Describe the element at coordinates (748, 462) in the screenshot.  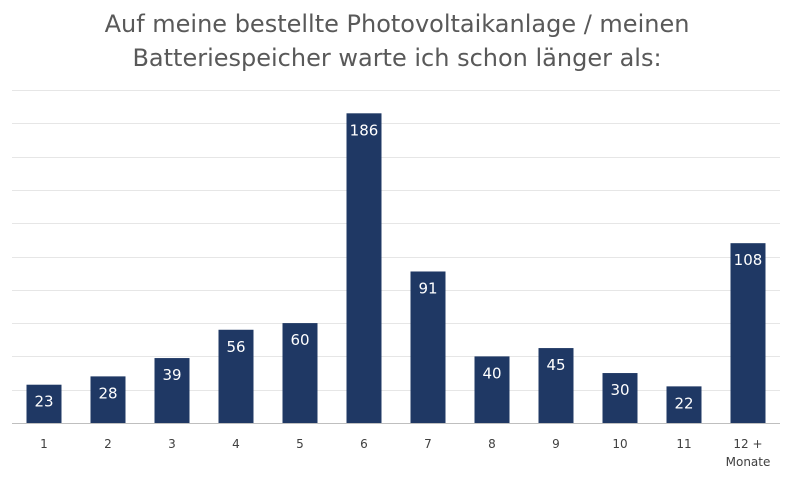
I see `x-tick-label: Monate` at that location.